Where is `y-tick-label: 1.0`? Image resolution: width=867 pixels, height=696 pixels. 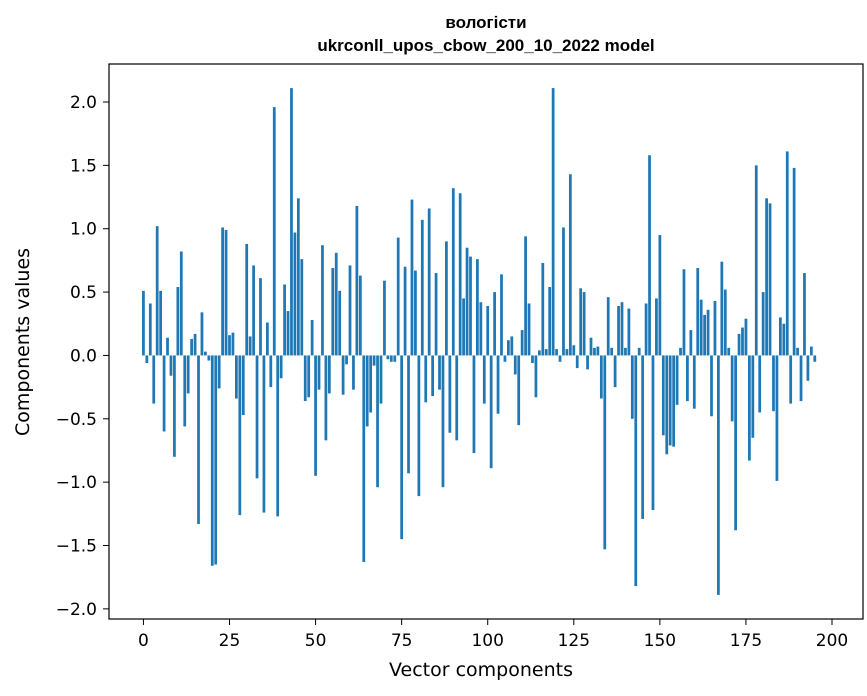 y-tick-label: 1.0 is located at coordinates (83, 230).